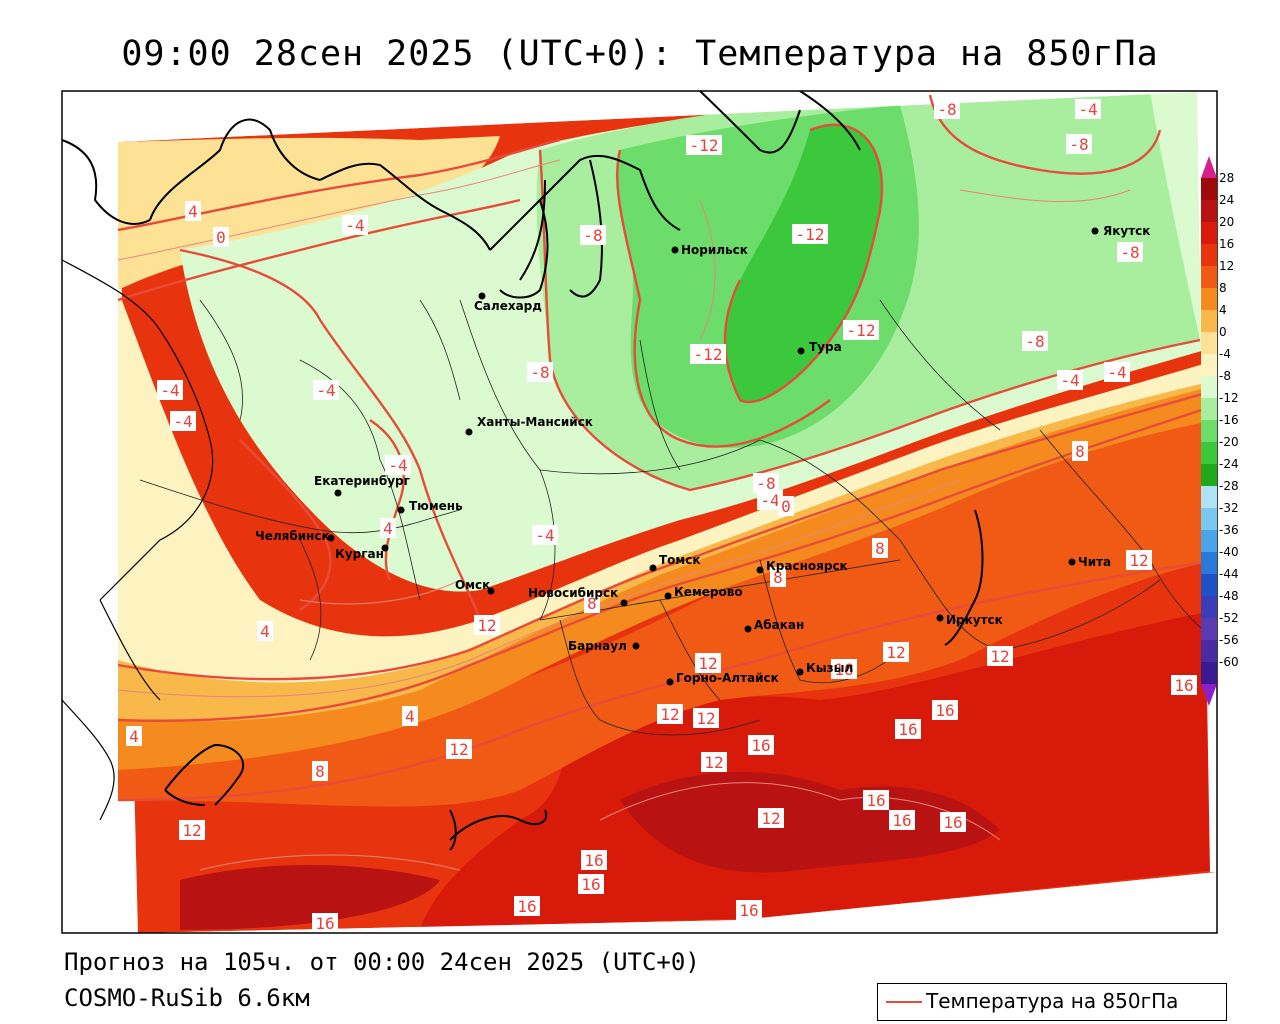  I want to click on colorbar-tick-label: -40, so click(1229, 552).